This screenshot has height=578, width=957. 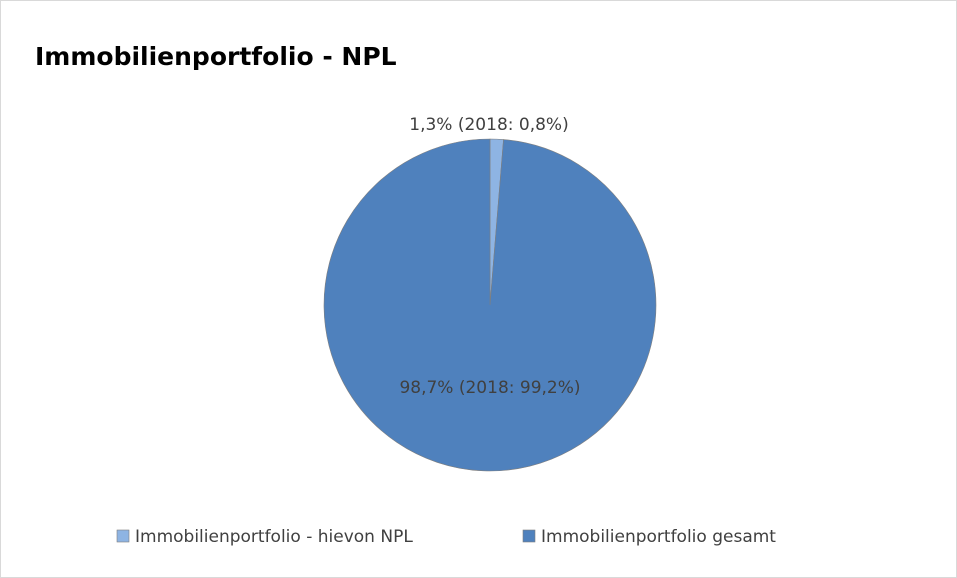 I want to click on legend-label: Immobilienportfolio gesamt, so click(x=658, y=537).